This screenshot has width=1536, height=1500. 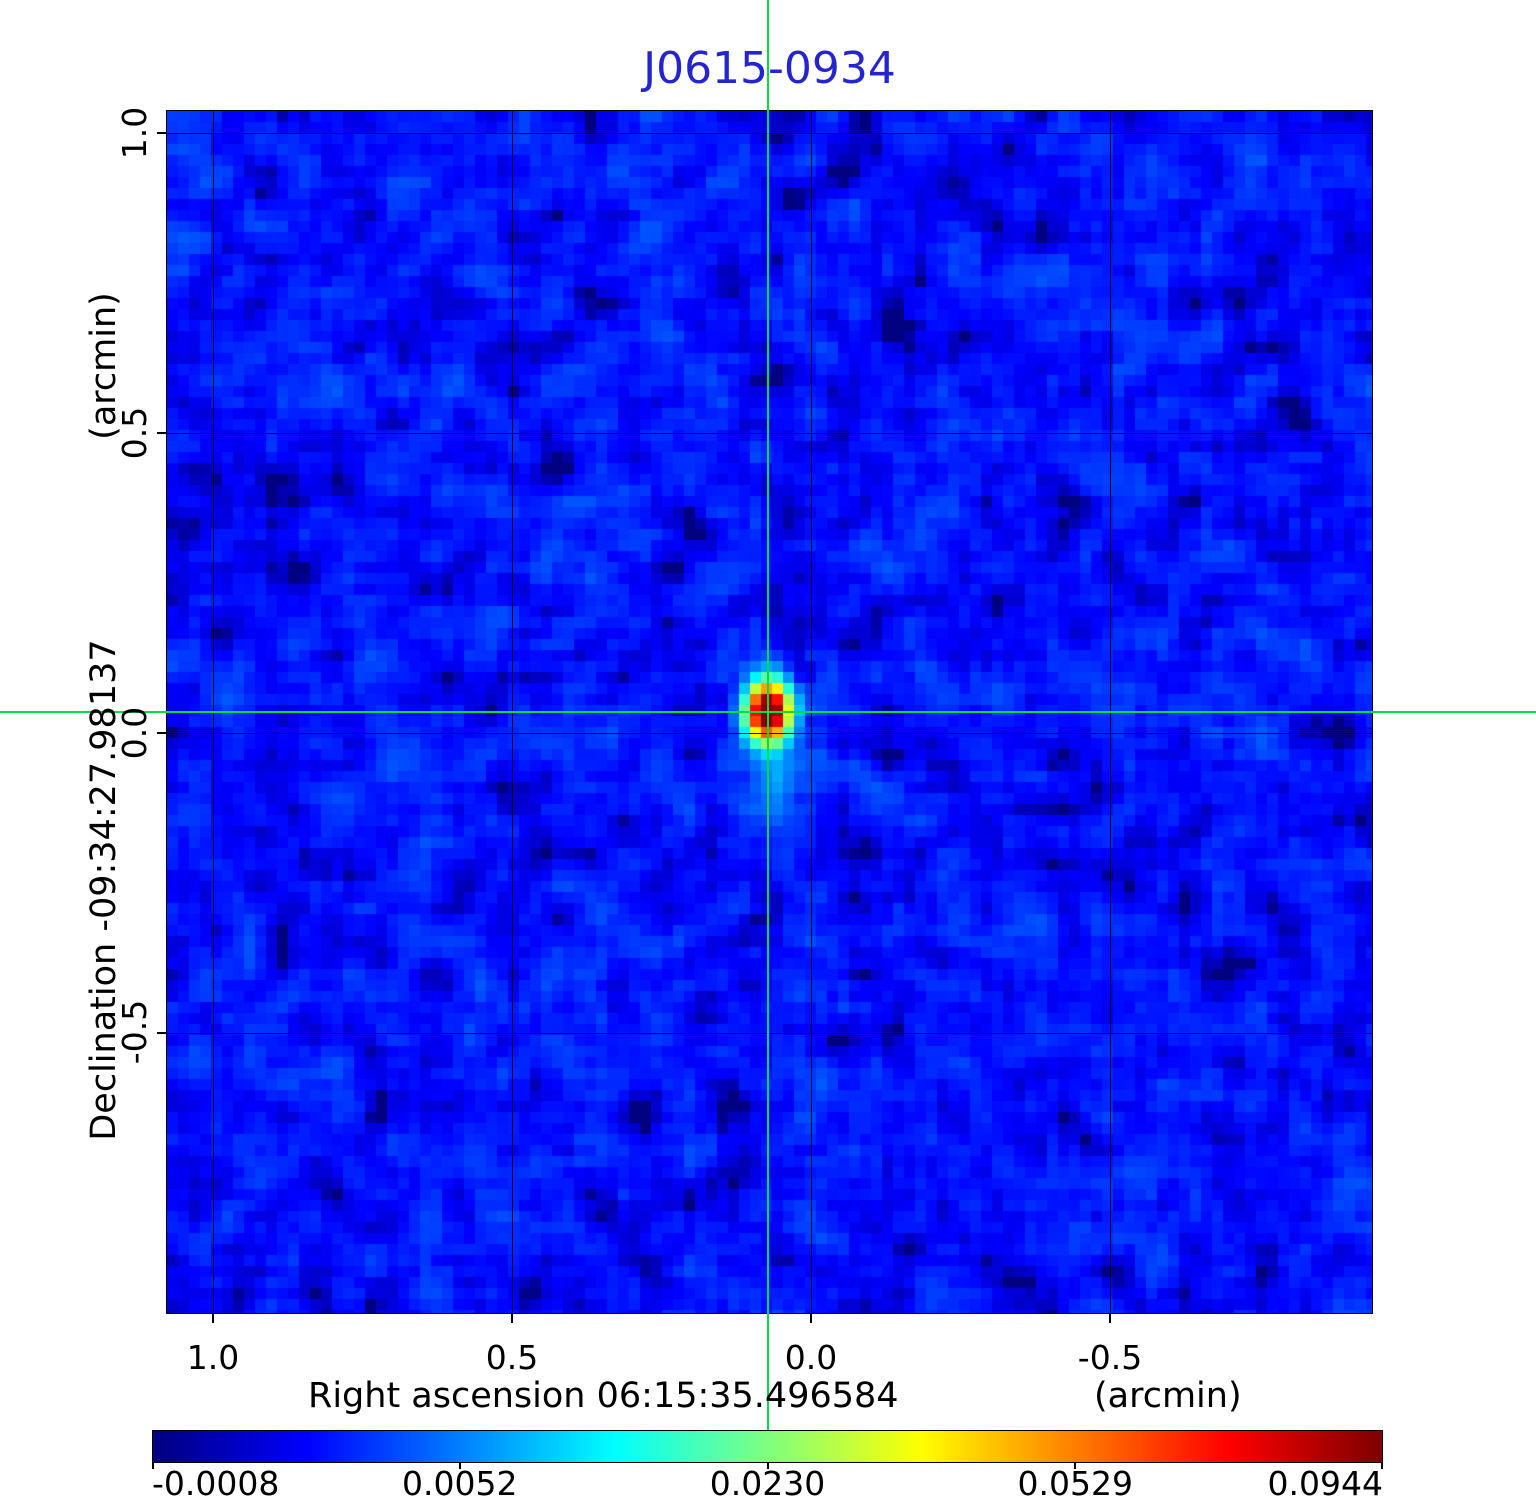 What do you see at coordinates (460, 1482) in the screenshot?
I see `colorbar-tick-label-1: 0.0052` at bounding box center [460, 1482].